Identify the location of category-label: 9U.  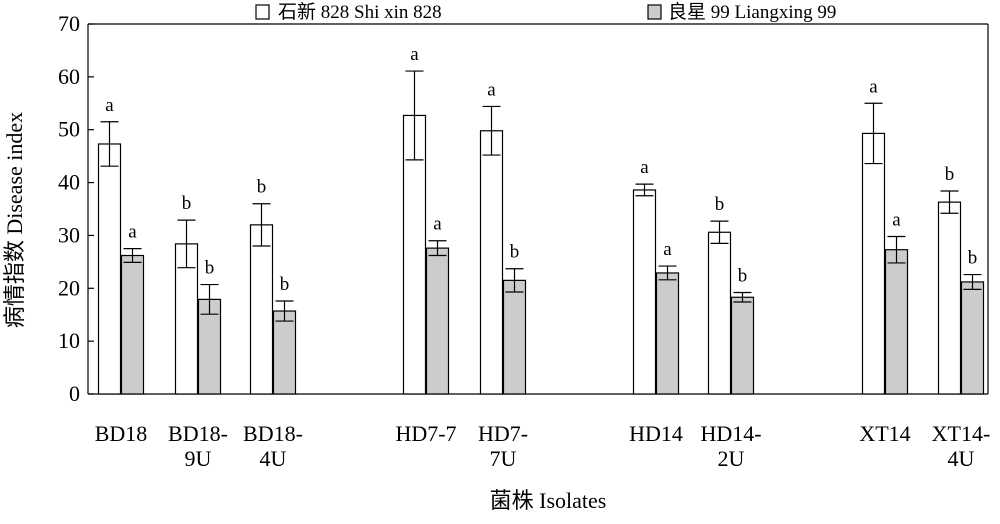
(198, 458).